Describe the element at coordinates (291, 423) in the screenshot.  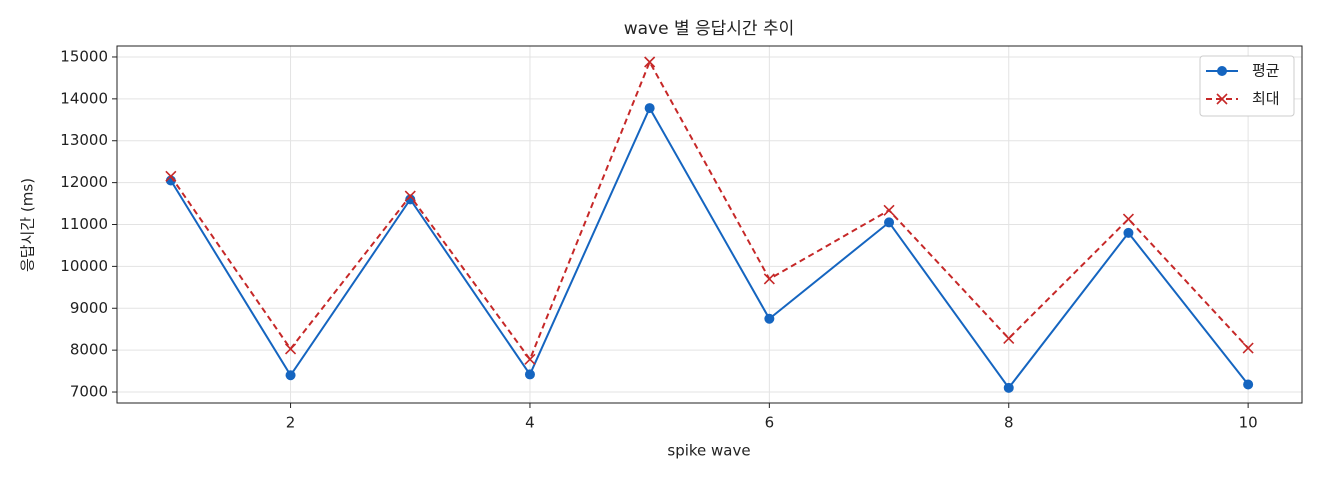
I see `x-tick-label: 2` at that location.